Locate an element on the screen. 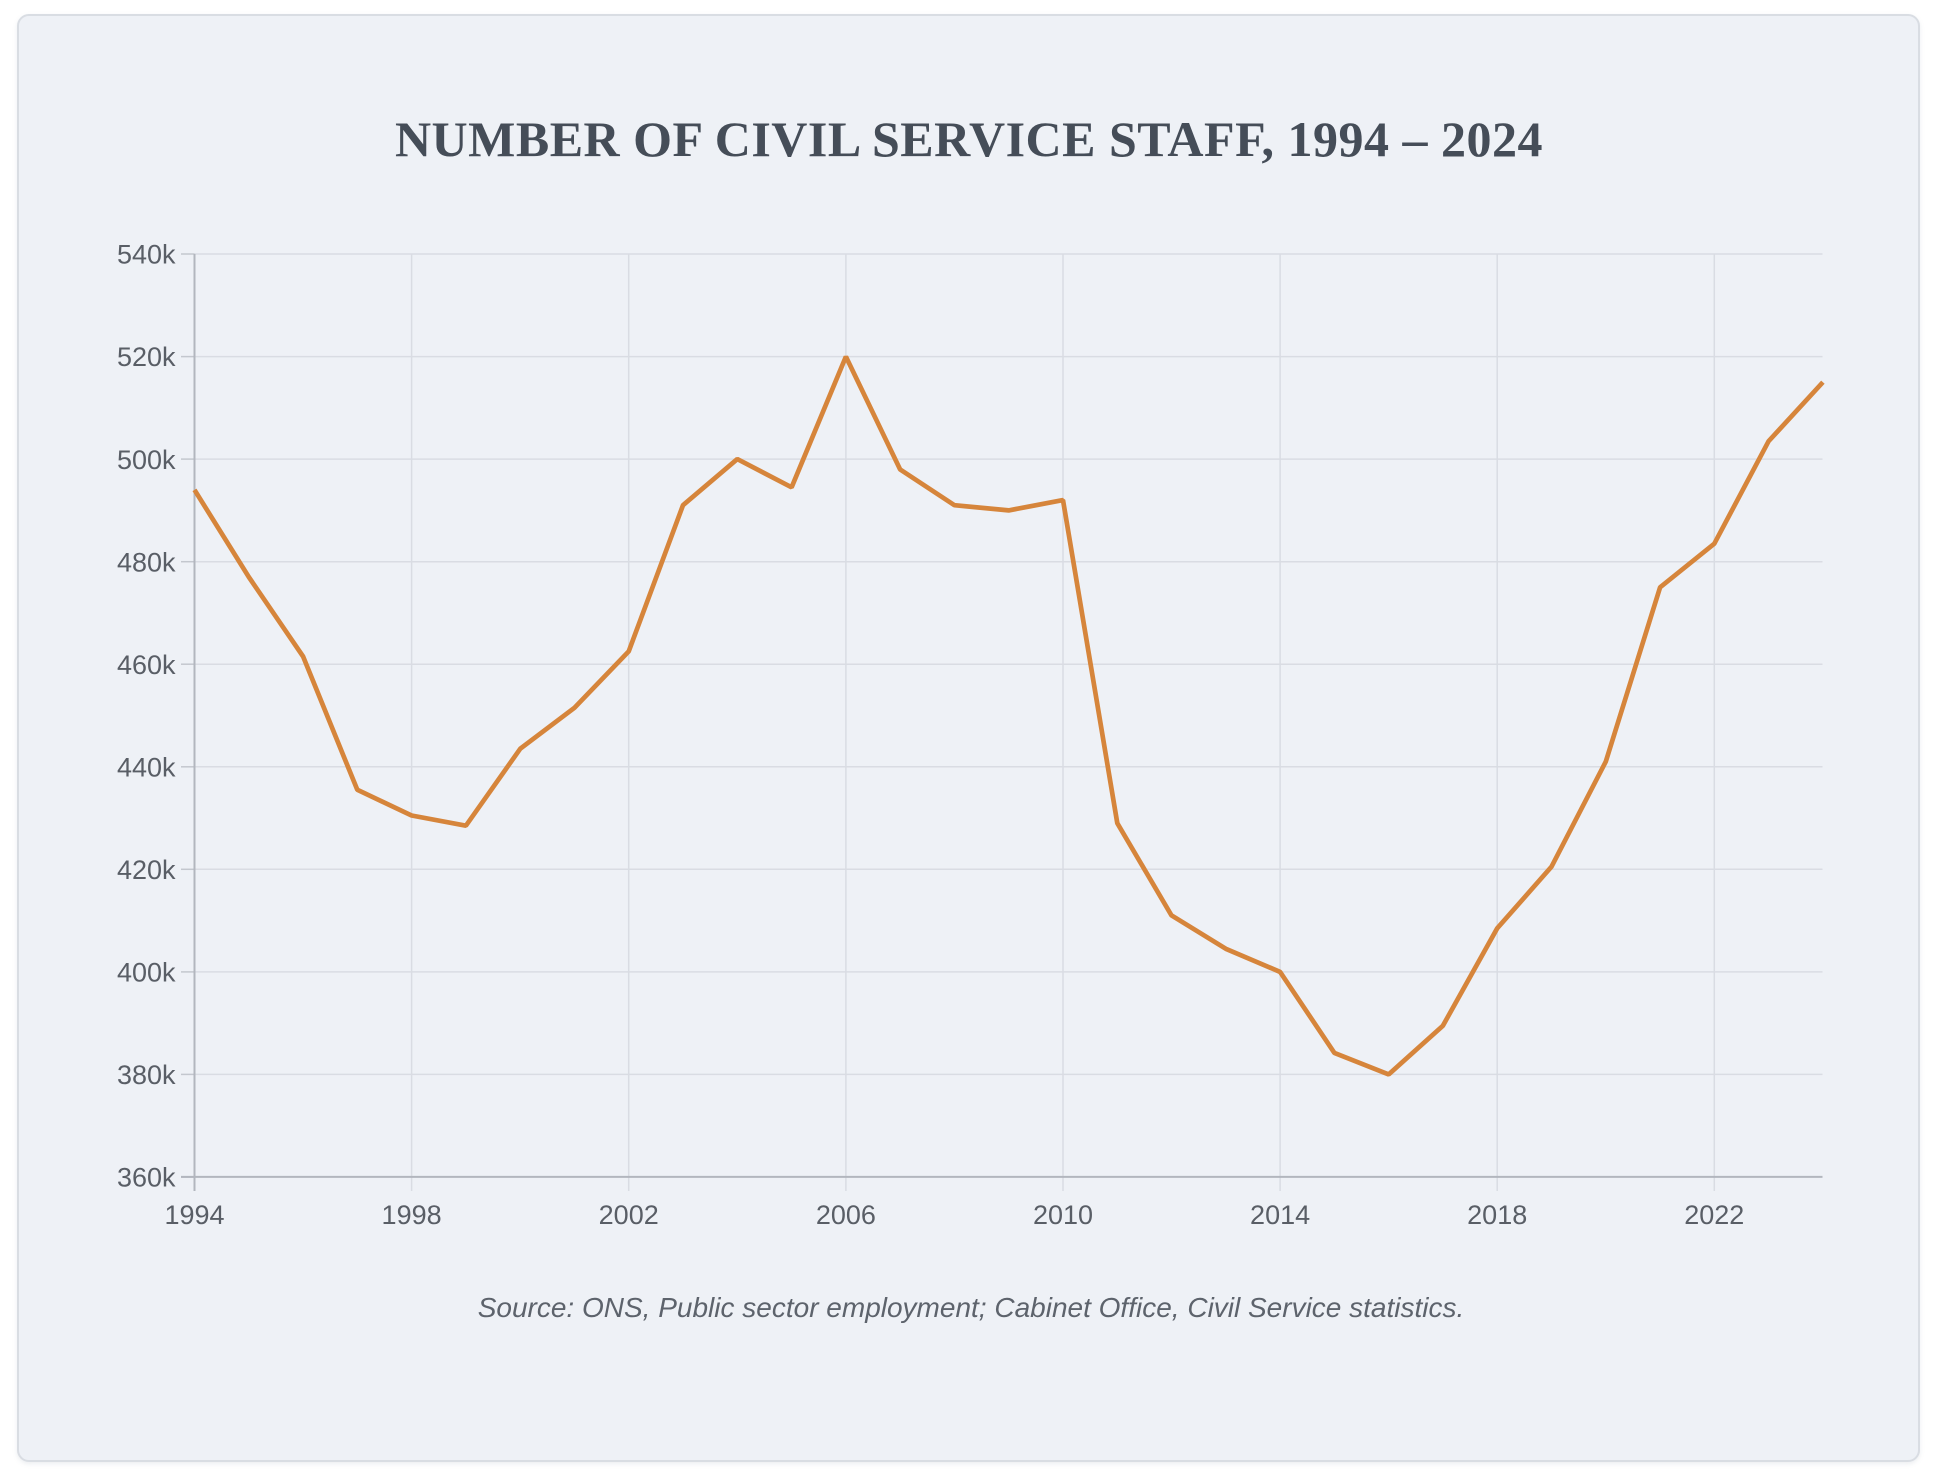 This screenshot has height=1476, width=1938. svg-text: 400k is located at coordinates (146, 973).